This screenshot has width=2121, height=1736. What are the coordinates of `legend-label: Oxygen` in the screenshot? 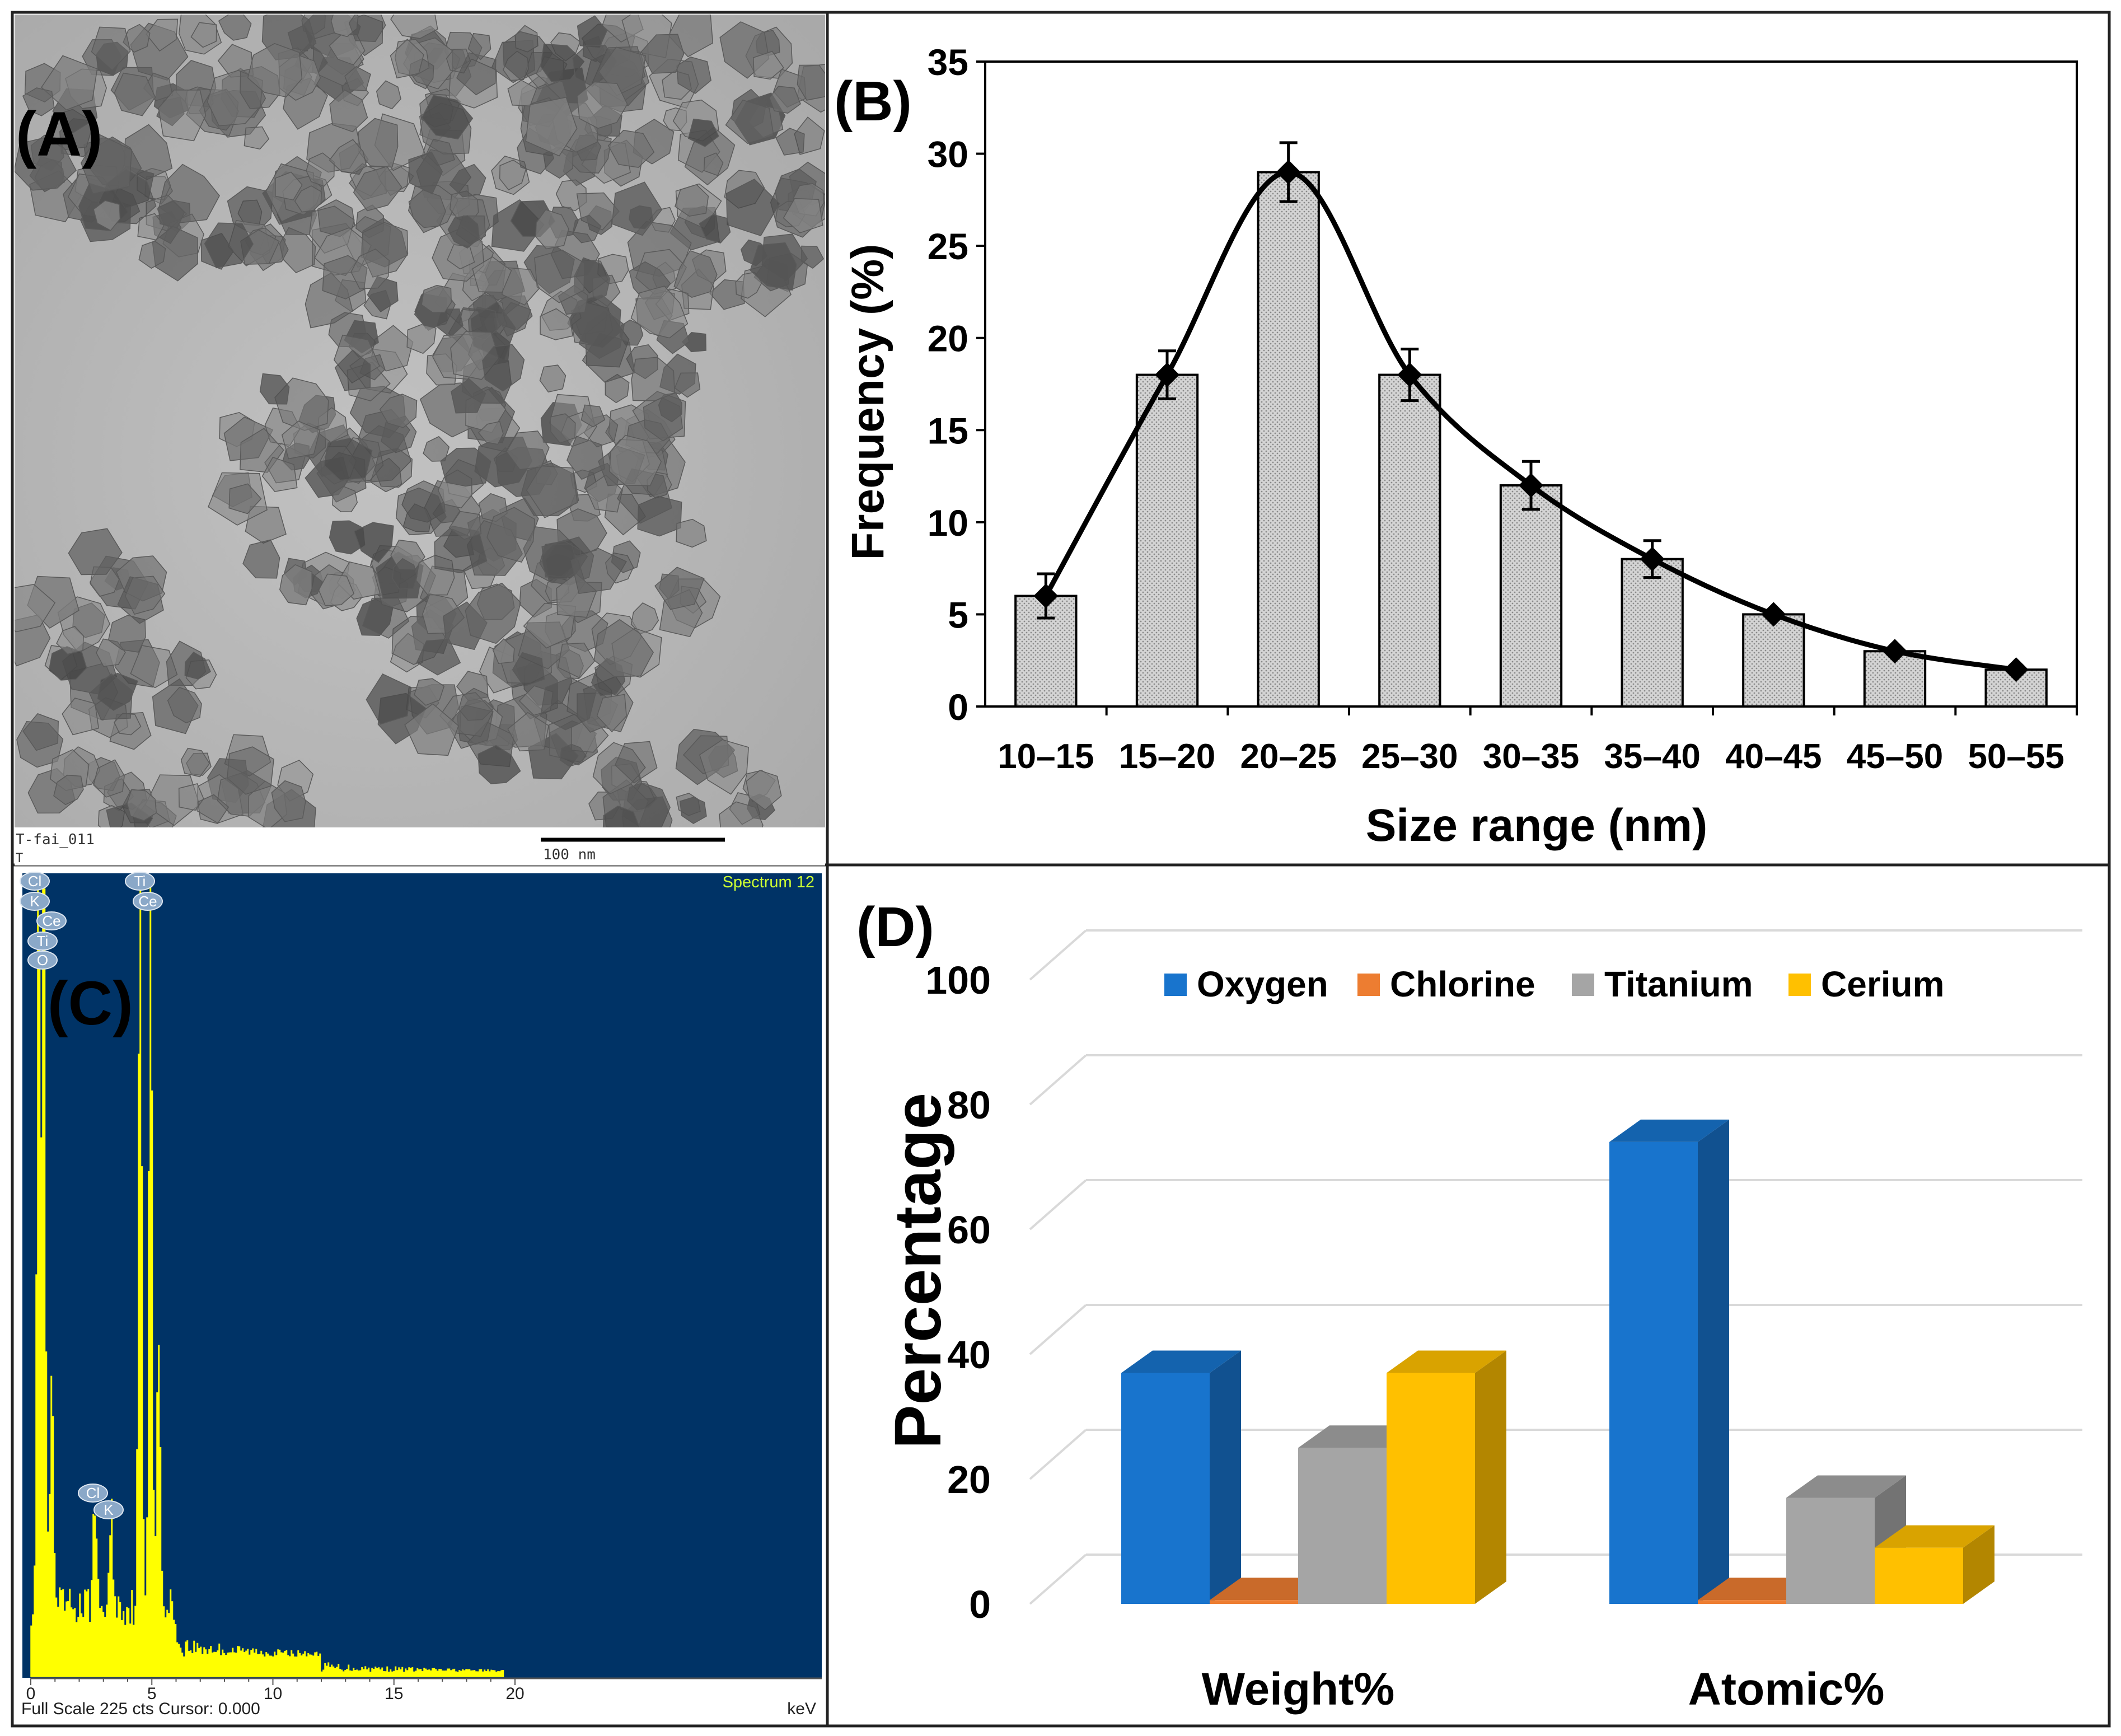 It's located at (1263, 984).